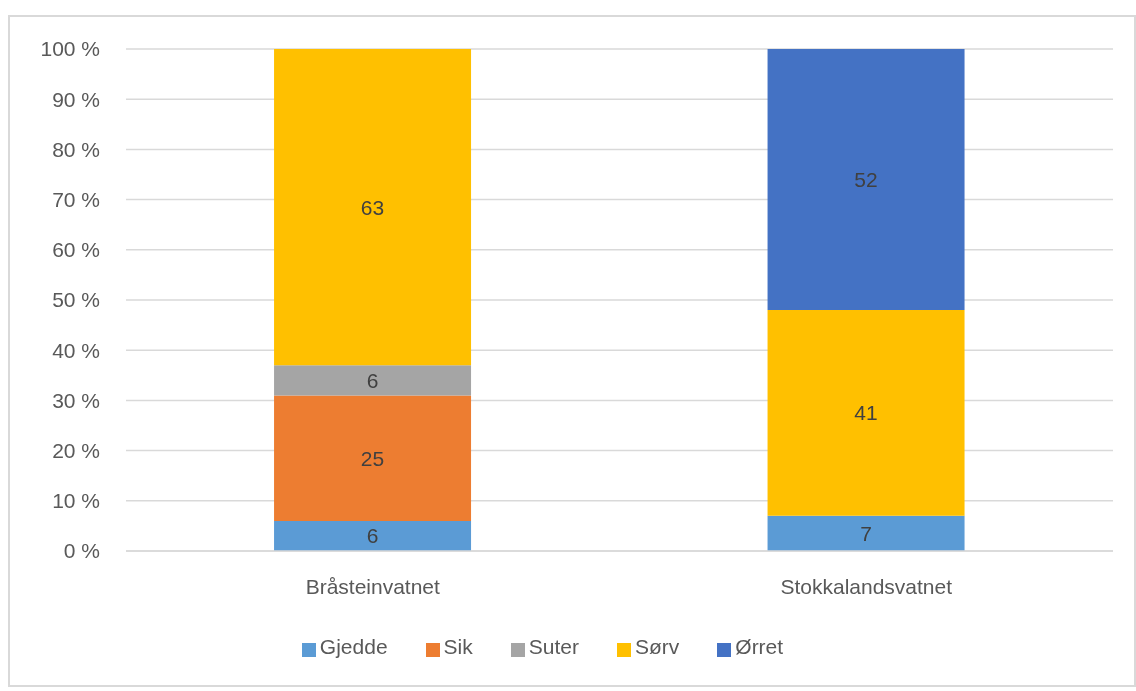  What do you see at coordinates (76, 250) in the screenshot?
I see `y-tick-label: 60 %` at bounding box center [76, 250].